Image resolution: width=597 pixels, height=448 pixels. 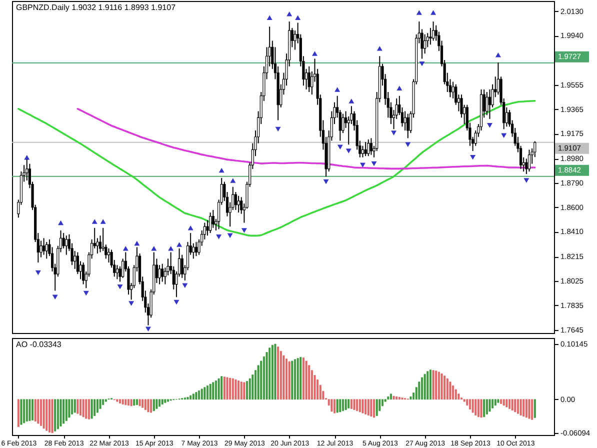 What do you see at coordinates (306, 139) in the screenshot?
I see `line-series` at bounding box center [306, 139].